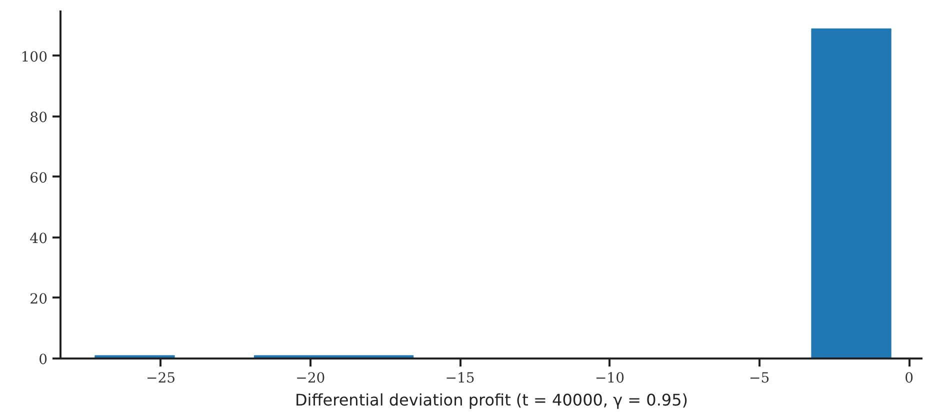 The height and width of the screenshot is (412, 936). Describe the element at coordinates (460, 378) in the screenshot. I see `x-tick-label: −15` at that location.